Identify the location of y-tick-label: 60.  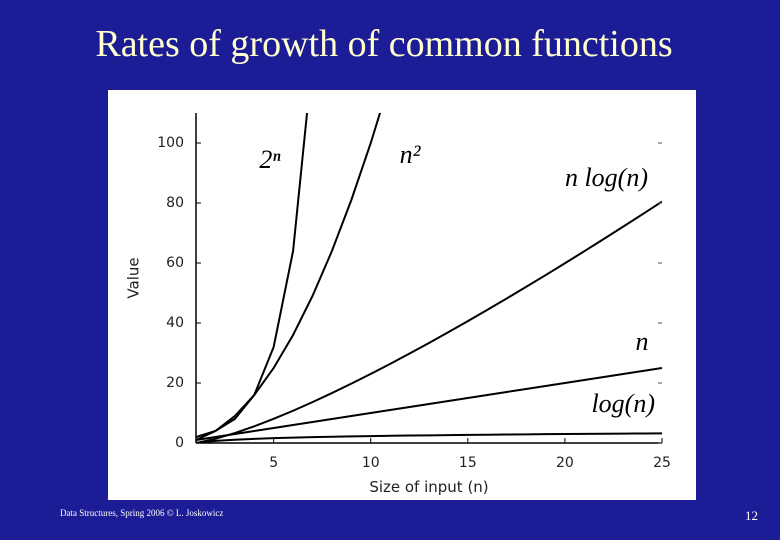
(175, 263).